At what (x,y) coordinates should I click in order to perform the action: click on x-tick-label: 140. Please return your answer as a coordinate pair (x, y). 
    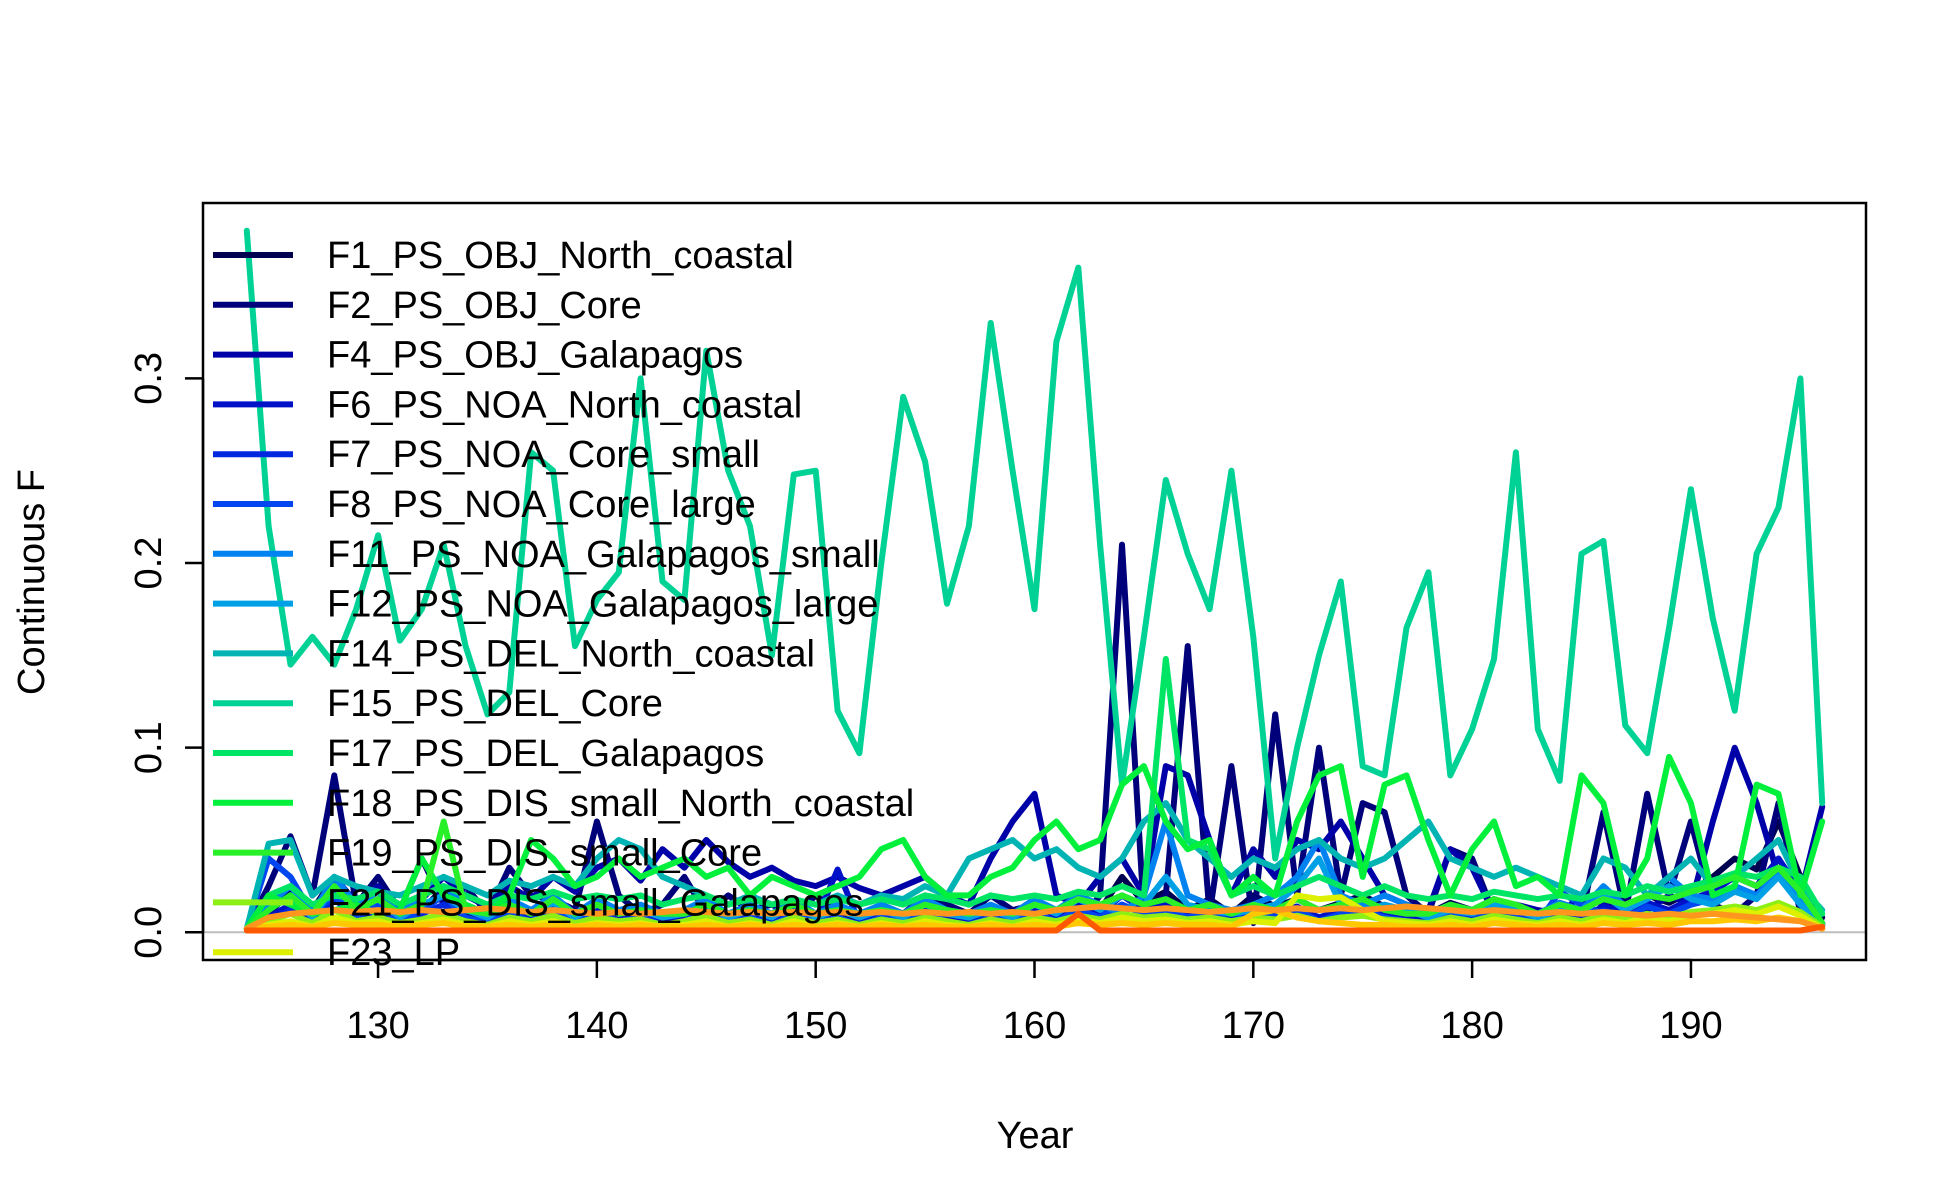
    Looking at the image, I should click on (596, 1026).